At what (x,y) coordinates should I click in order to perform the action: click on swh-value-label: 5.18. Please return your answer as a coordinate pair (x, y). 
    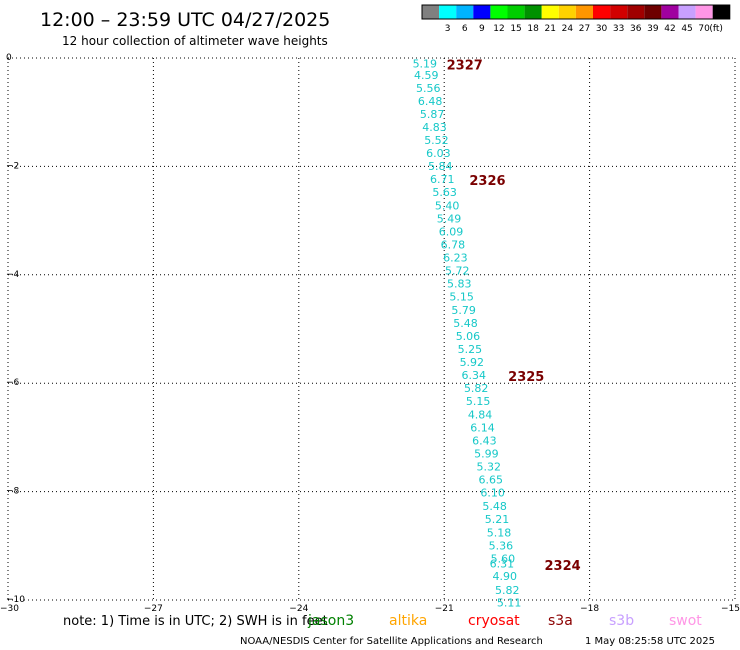
    Looking at the image, I should click on (499, 532).